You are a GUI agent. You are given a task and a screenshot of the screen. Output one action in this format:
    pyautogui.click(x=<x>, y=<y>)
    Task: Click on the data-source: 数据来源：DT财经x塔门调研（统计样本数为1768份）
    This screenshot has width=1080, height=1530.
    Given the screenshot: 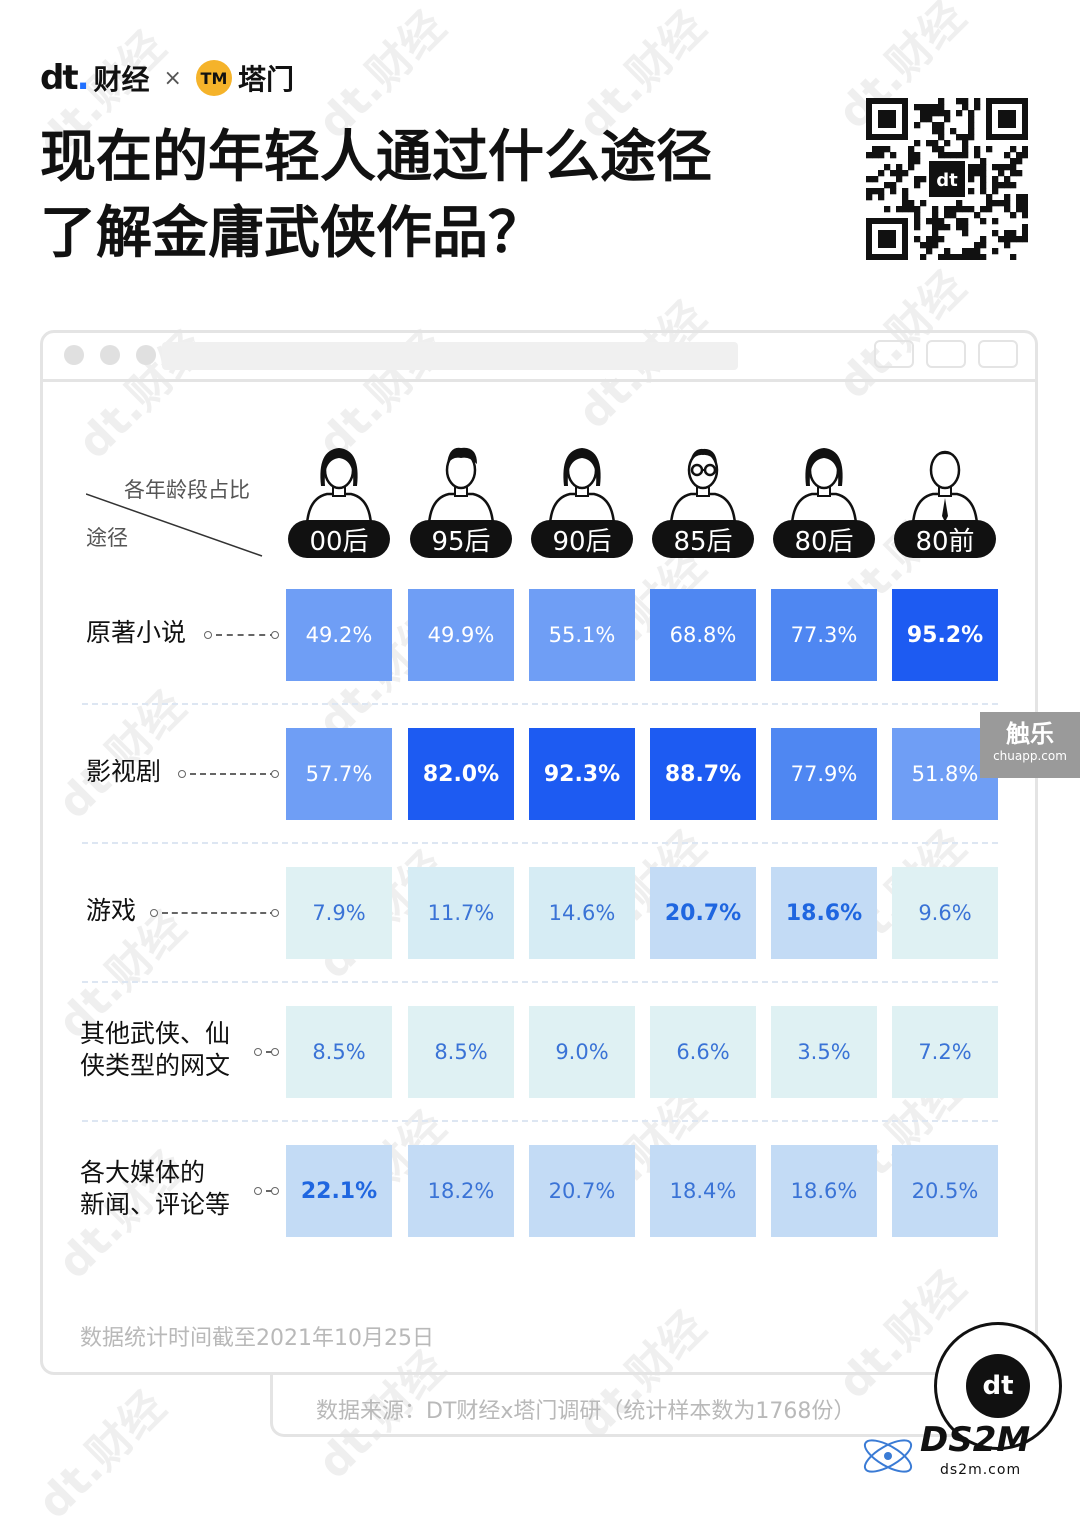 What is the action you would take?
    pyautogui.click(x=586, y=1411)
    